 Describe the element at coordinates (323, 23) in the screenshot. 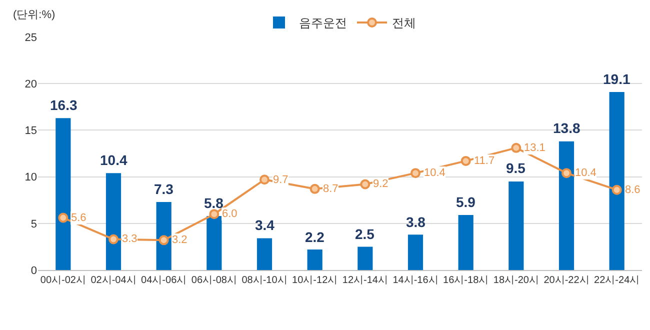

I see `legend-label: 음주운전` at that location.